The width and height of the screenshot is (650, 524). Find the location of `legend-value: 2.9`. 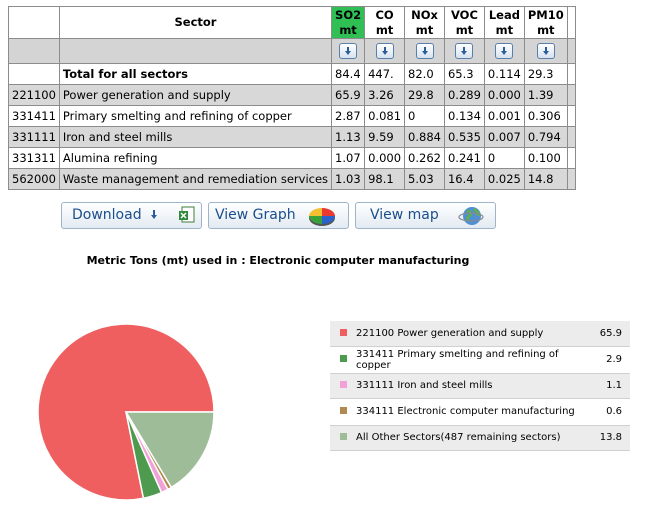

legend-value: 2.9 is located at coordinates (612, 360).